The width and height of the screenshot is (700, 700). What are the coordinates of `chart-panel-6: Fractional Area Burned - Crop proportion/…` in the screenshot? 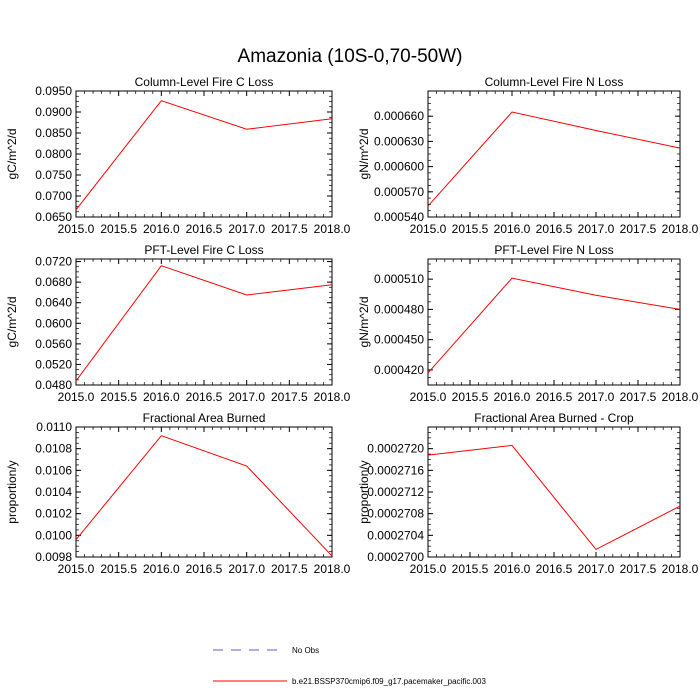 It's located at (528, 493).